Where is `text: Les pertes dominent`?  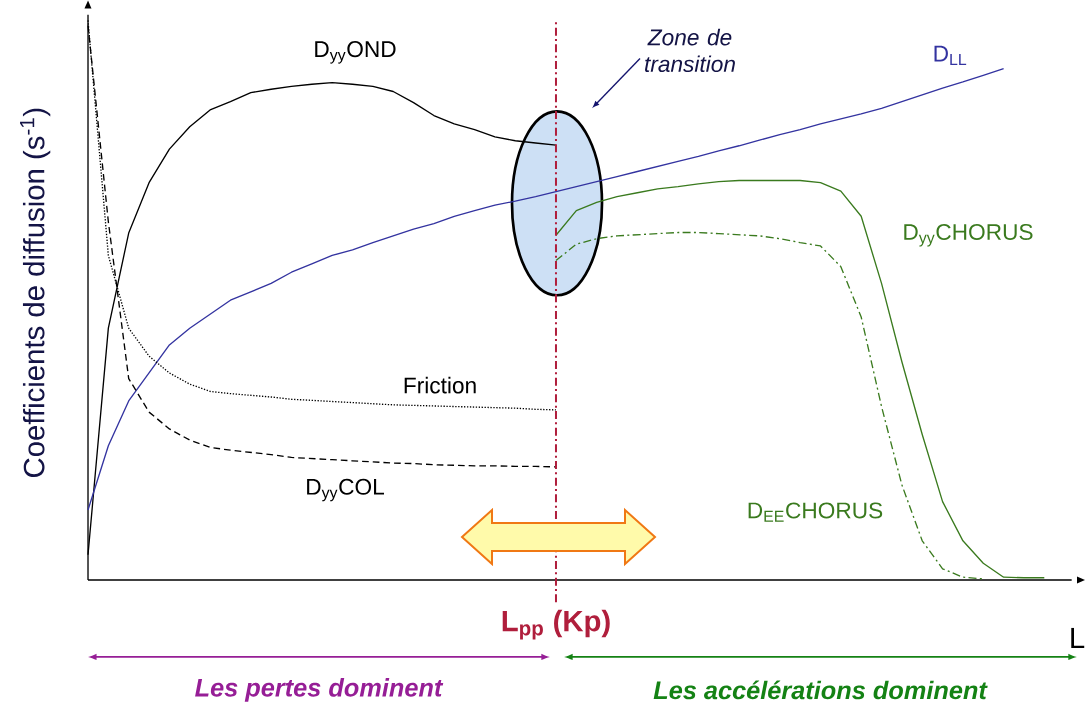 text: Les pertes dominent is located at coordinates (319, 690).